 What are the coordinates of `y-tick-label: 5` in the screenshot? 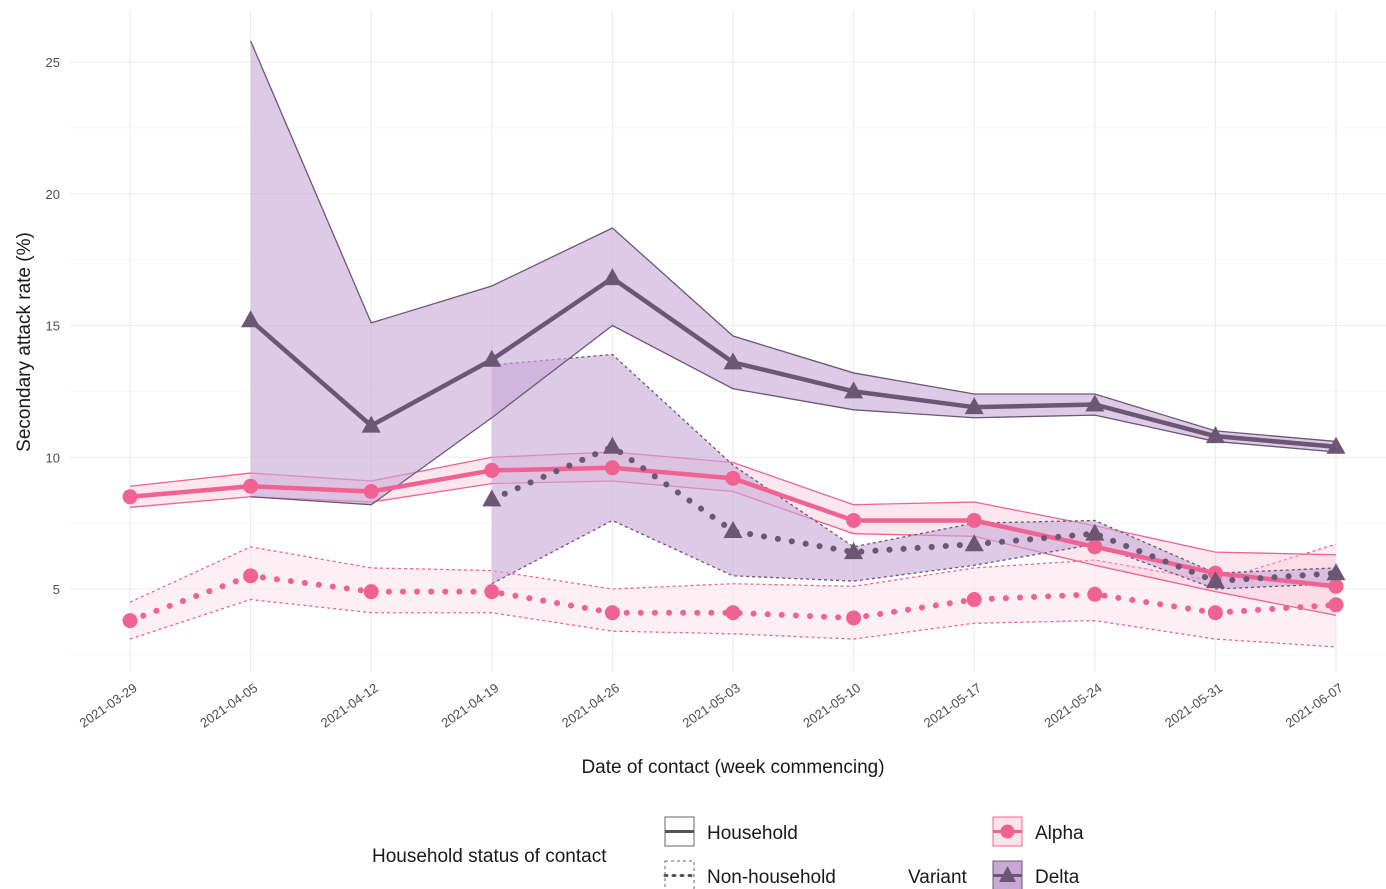 It's located at (56, 589).